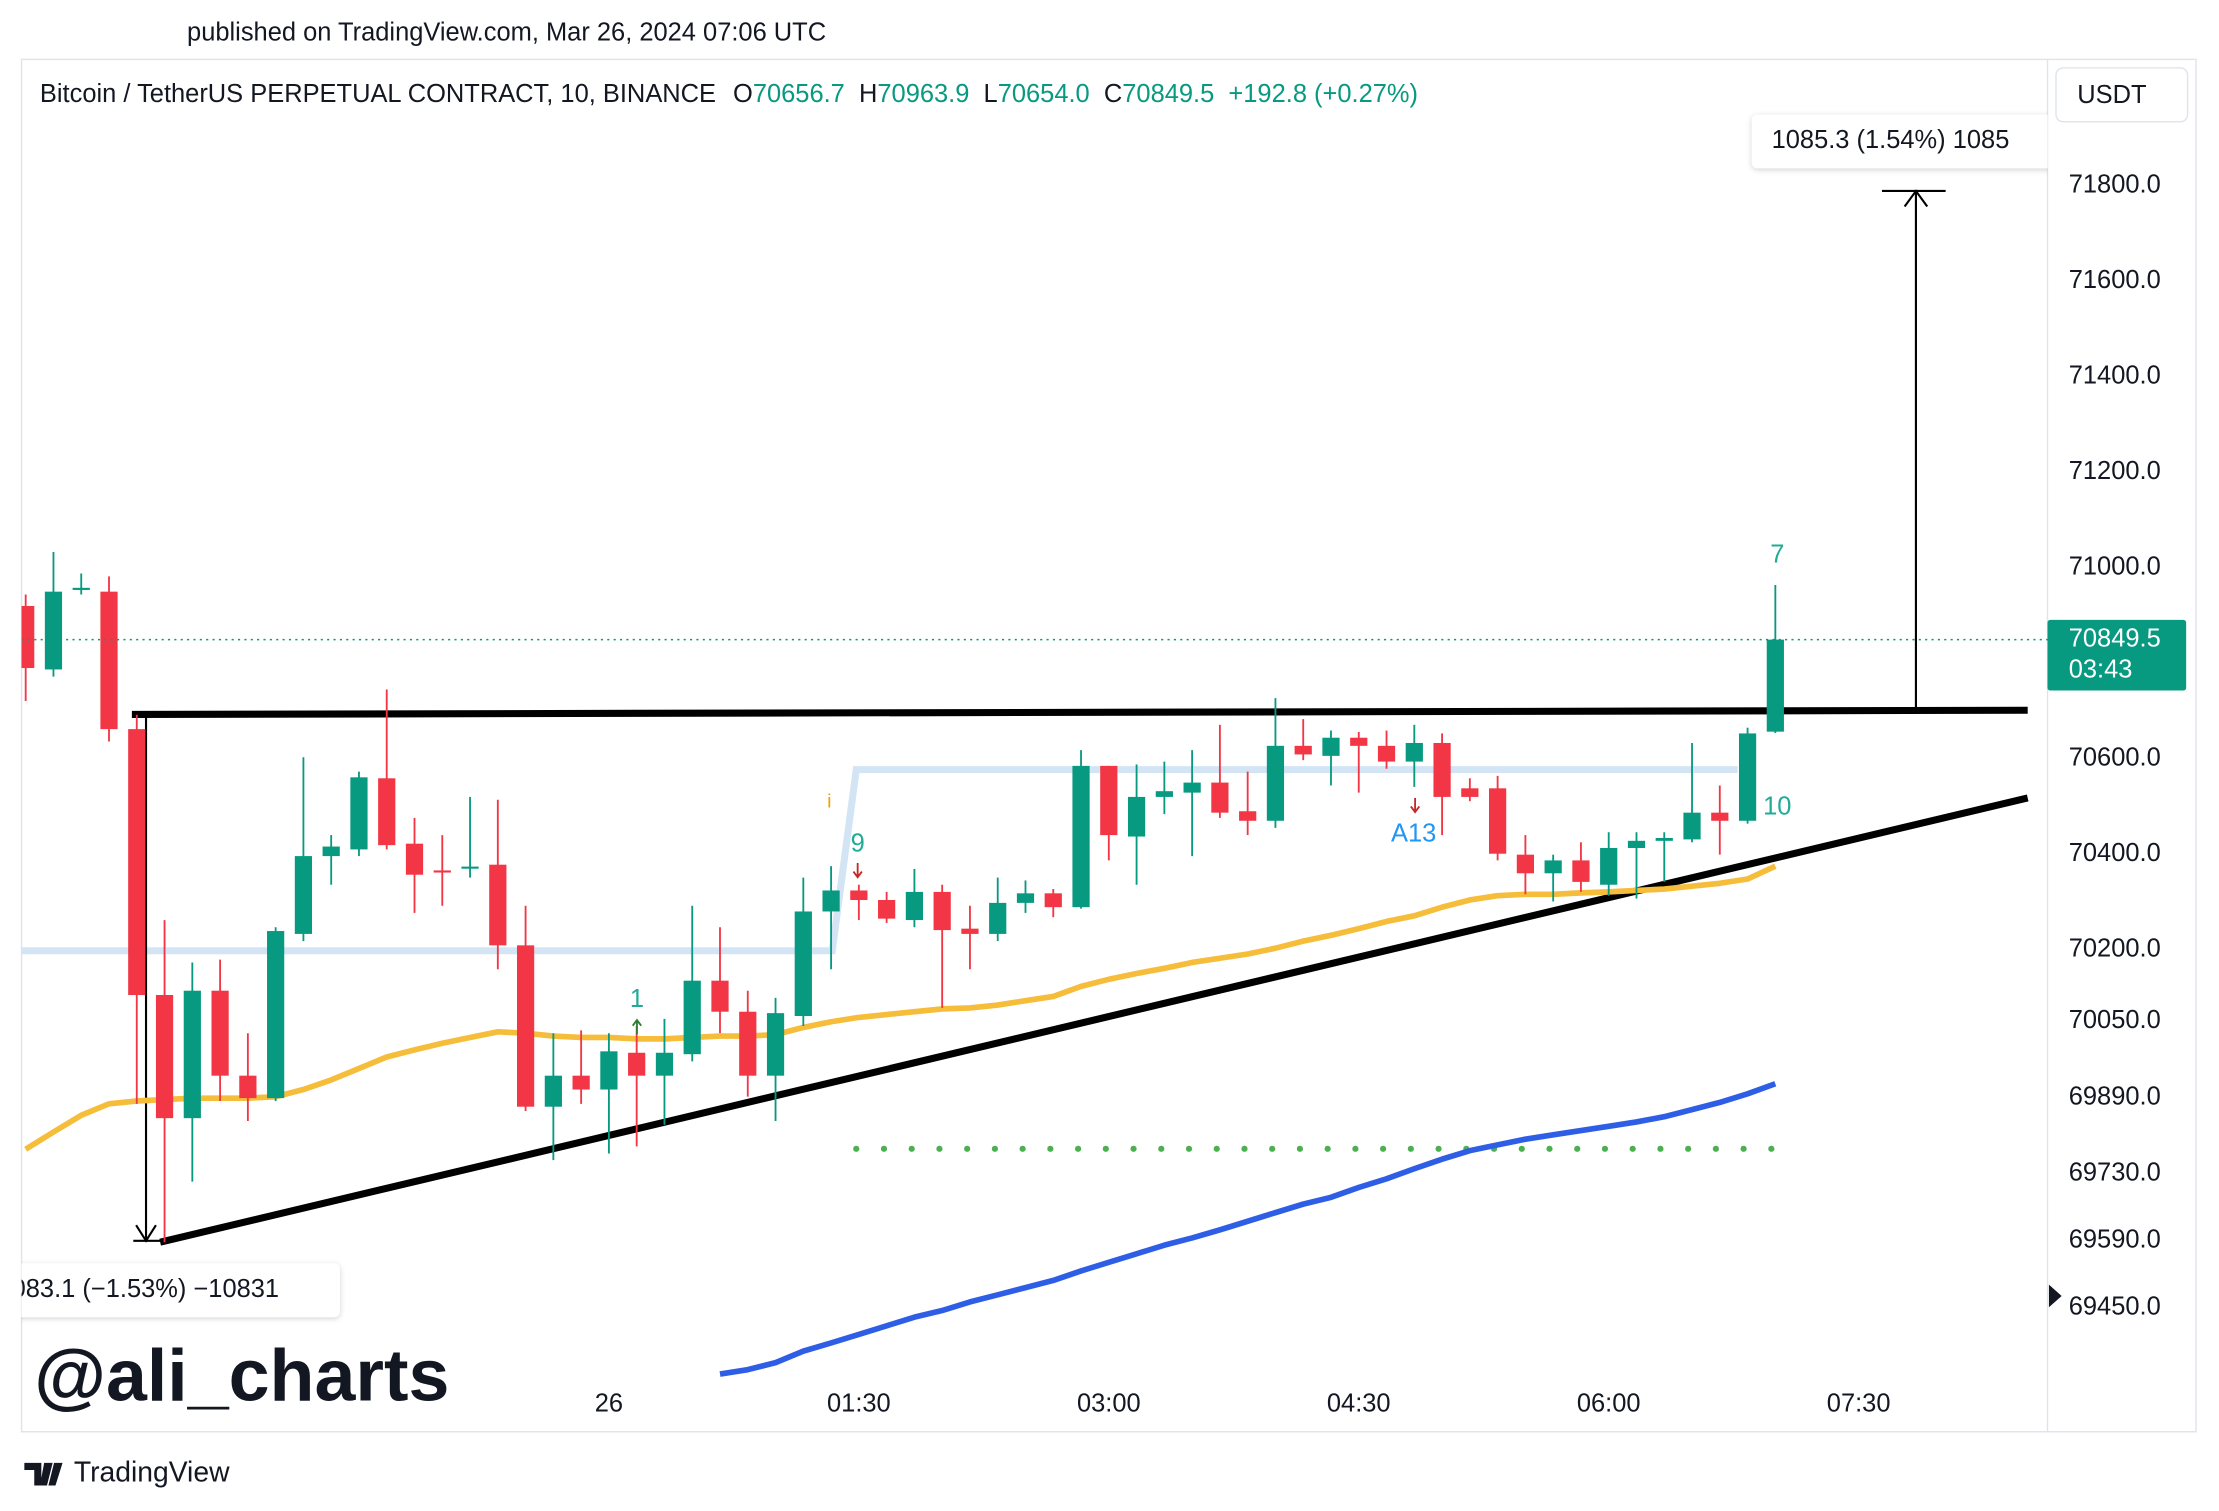 The image size is (2219, 1511). Describe the element at coordinates (43, 1474) in the screenshot. I see `logo-mark` at that location.